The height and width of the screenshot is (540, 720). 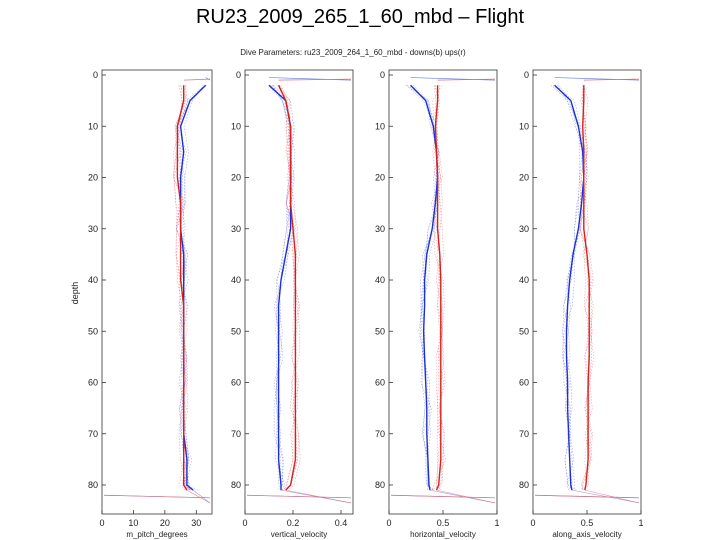 I want to click on x-tick-label: 0.4, so click(x=341, y=523).